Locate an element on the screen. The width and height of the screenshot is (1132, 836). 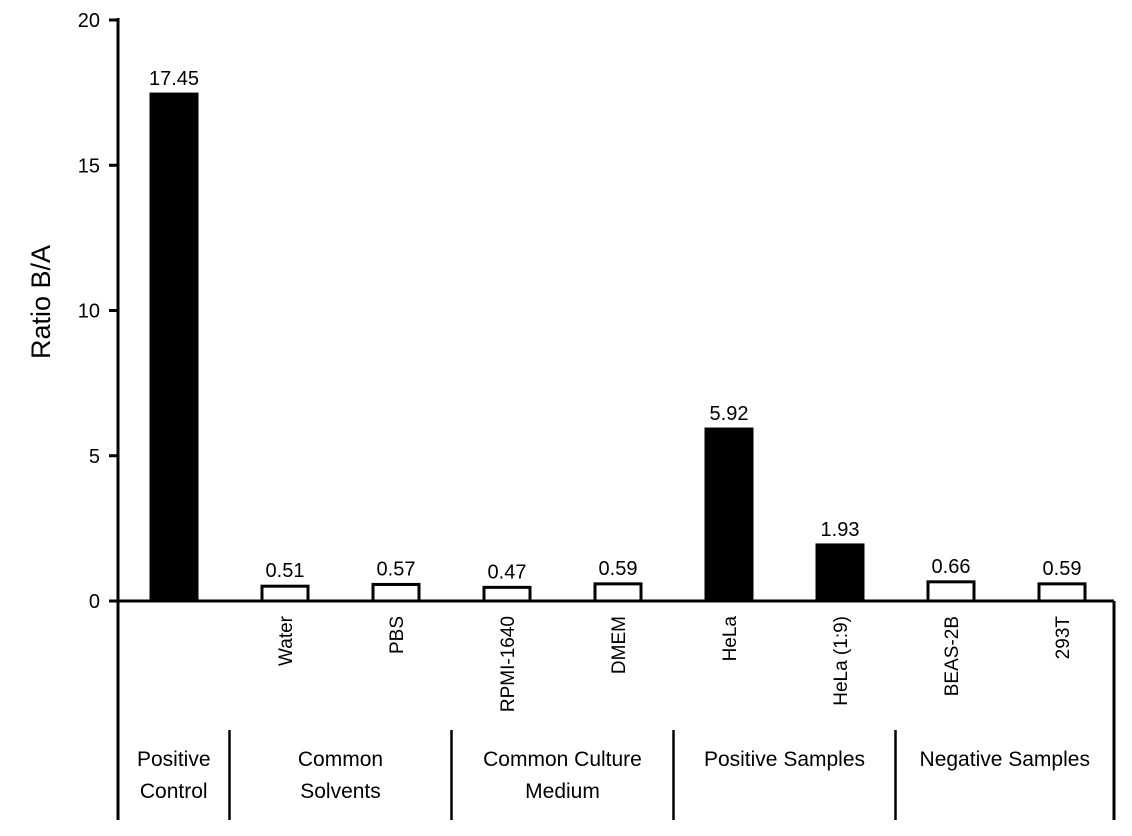
x-tick-label: HeLa is located at coordinates (730, 639).